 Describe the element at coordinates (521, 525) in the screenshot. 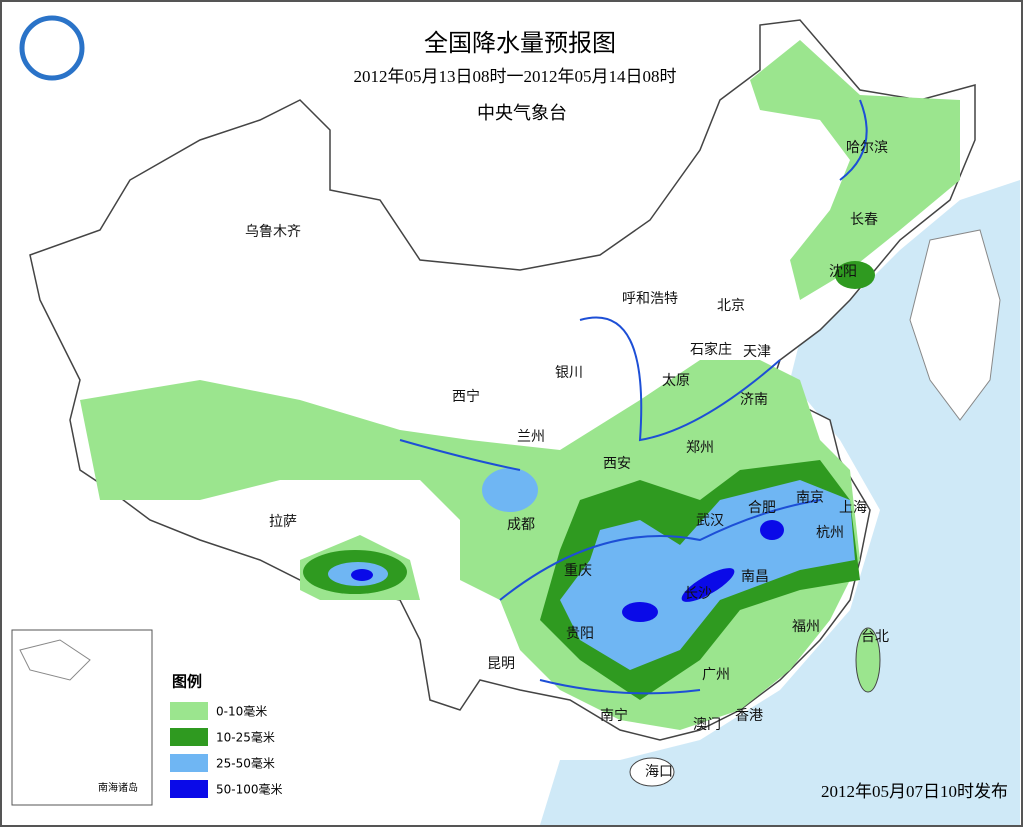

I see `city-label: 成都` at that location.